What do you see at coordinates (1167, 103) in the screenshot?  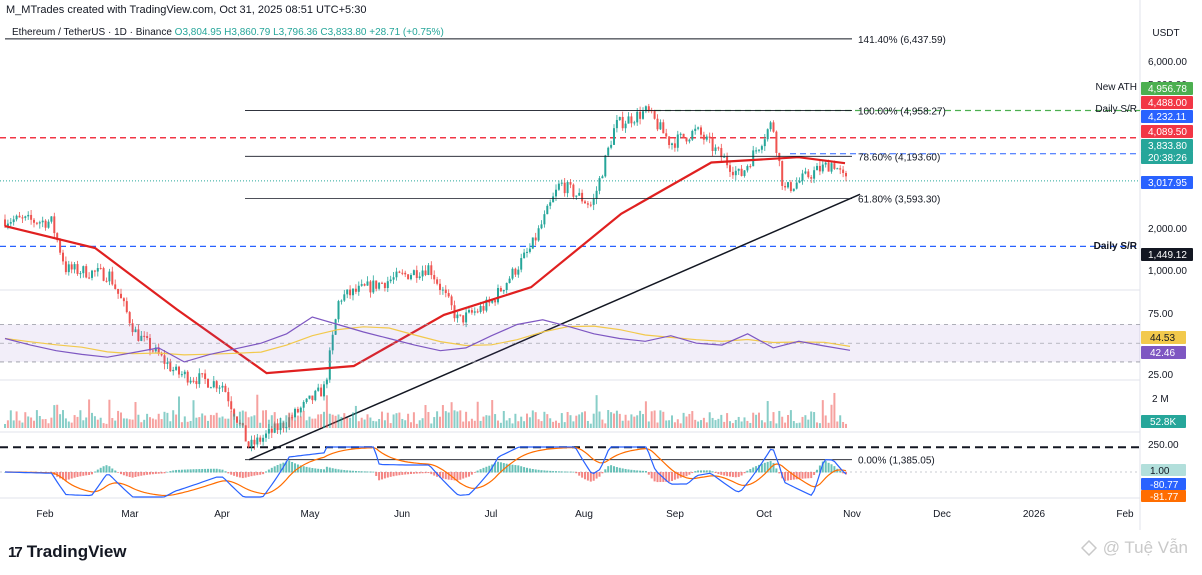 I see `price-tag-text: 4,488.00` at bounding box center [1167, 103].